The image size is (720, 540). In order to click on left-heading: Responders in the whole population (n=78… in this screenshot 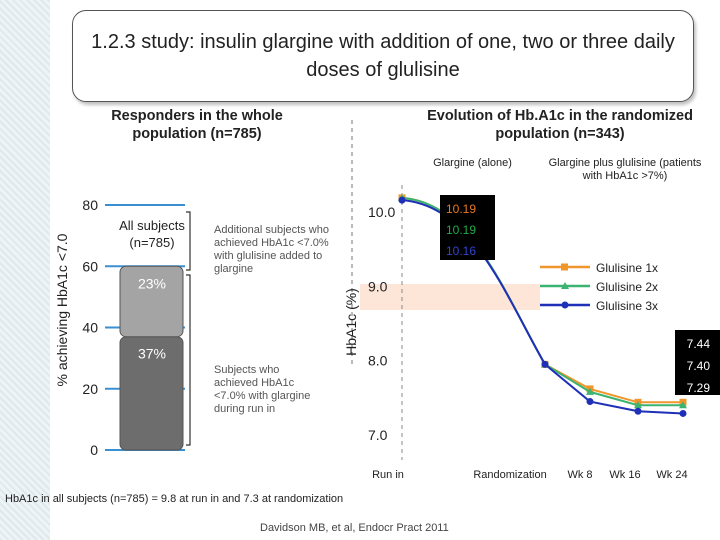, I will do `click(197, 125)`.